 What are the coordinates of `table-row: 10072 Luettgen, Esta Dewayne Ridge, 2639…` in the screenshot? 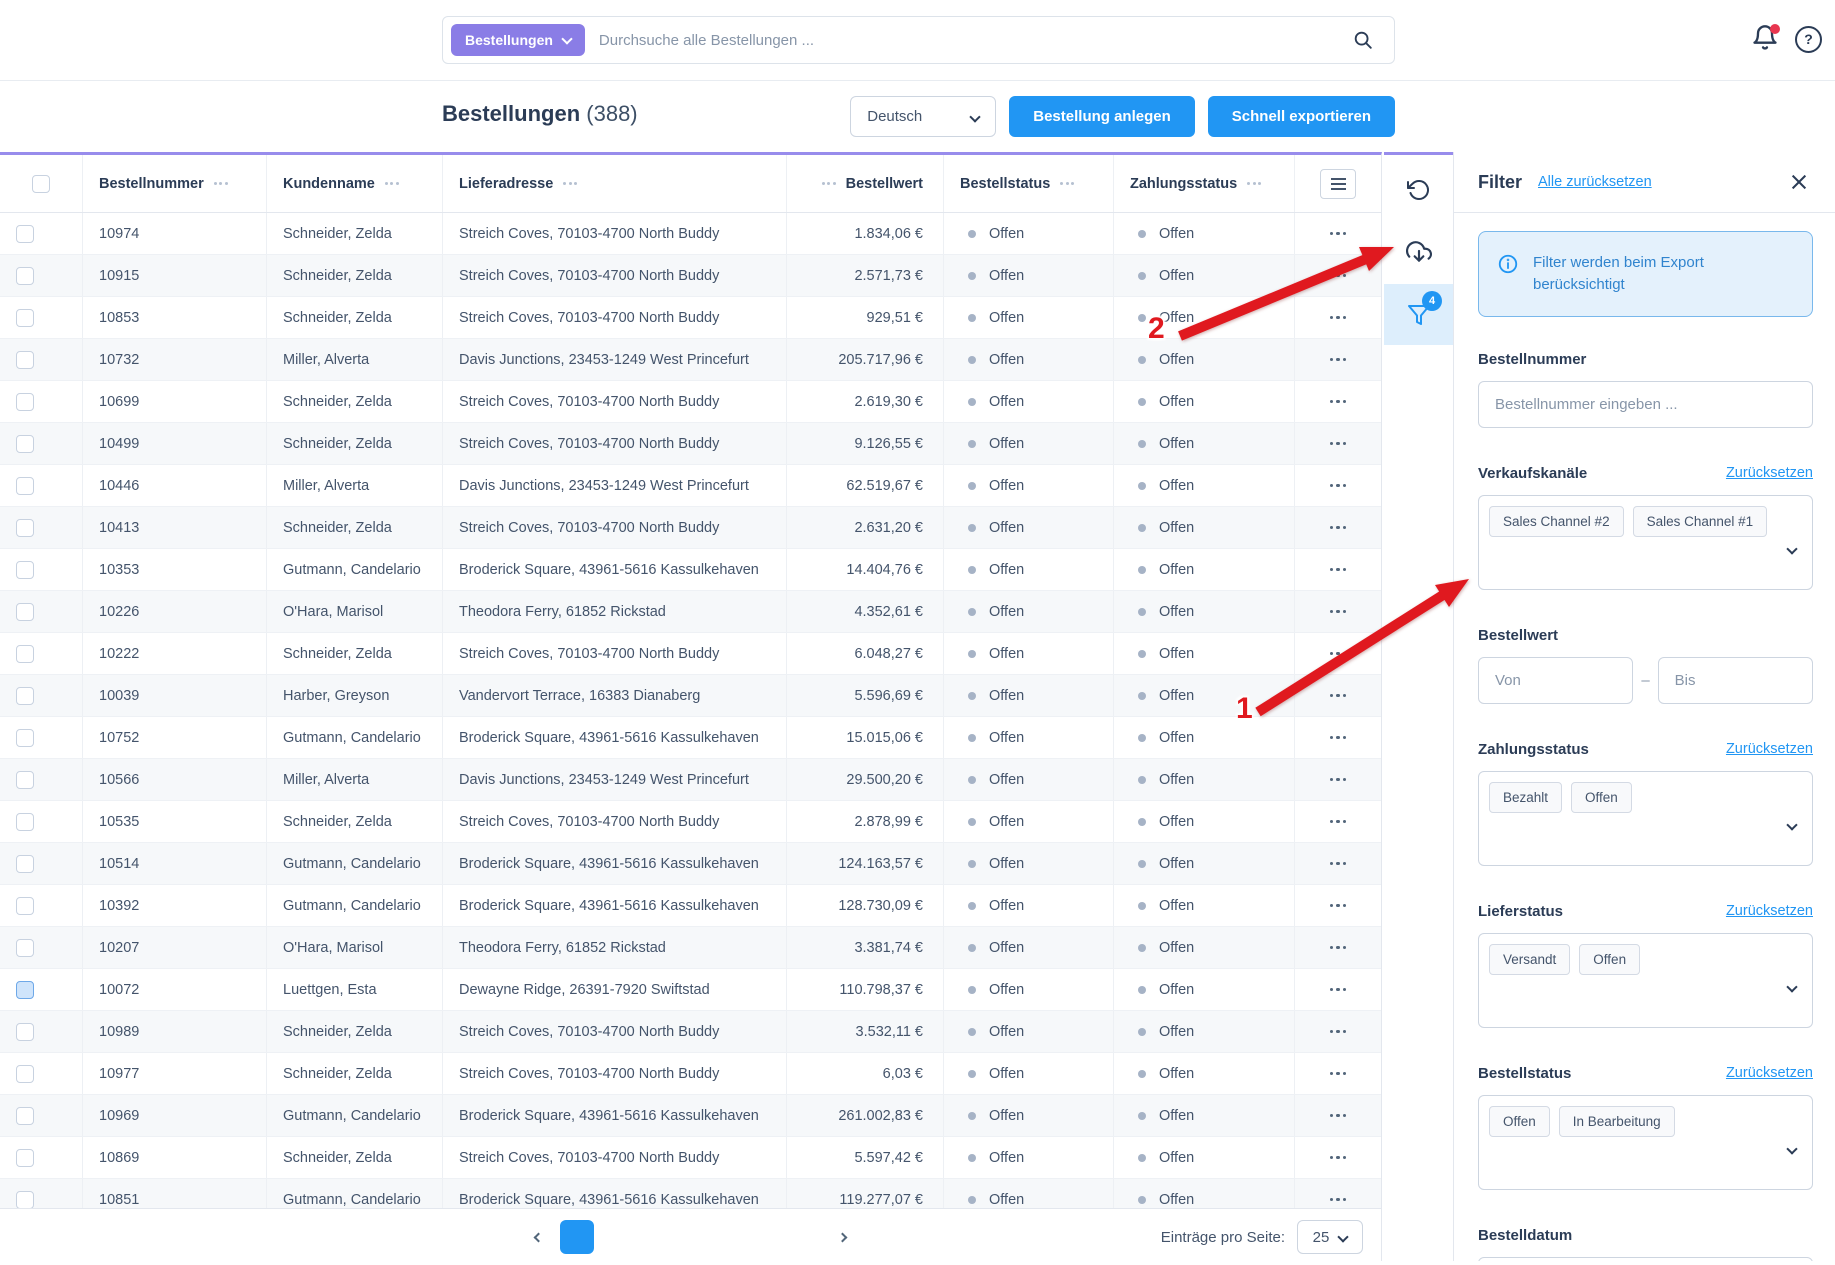 It's located at (690, 990).